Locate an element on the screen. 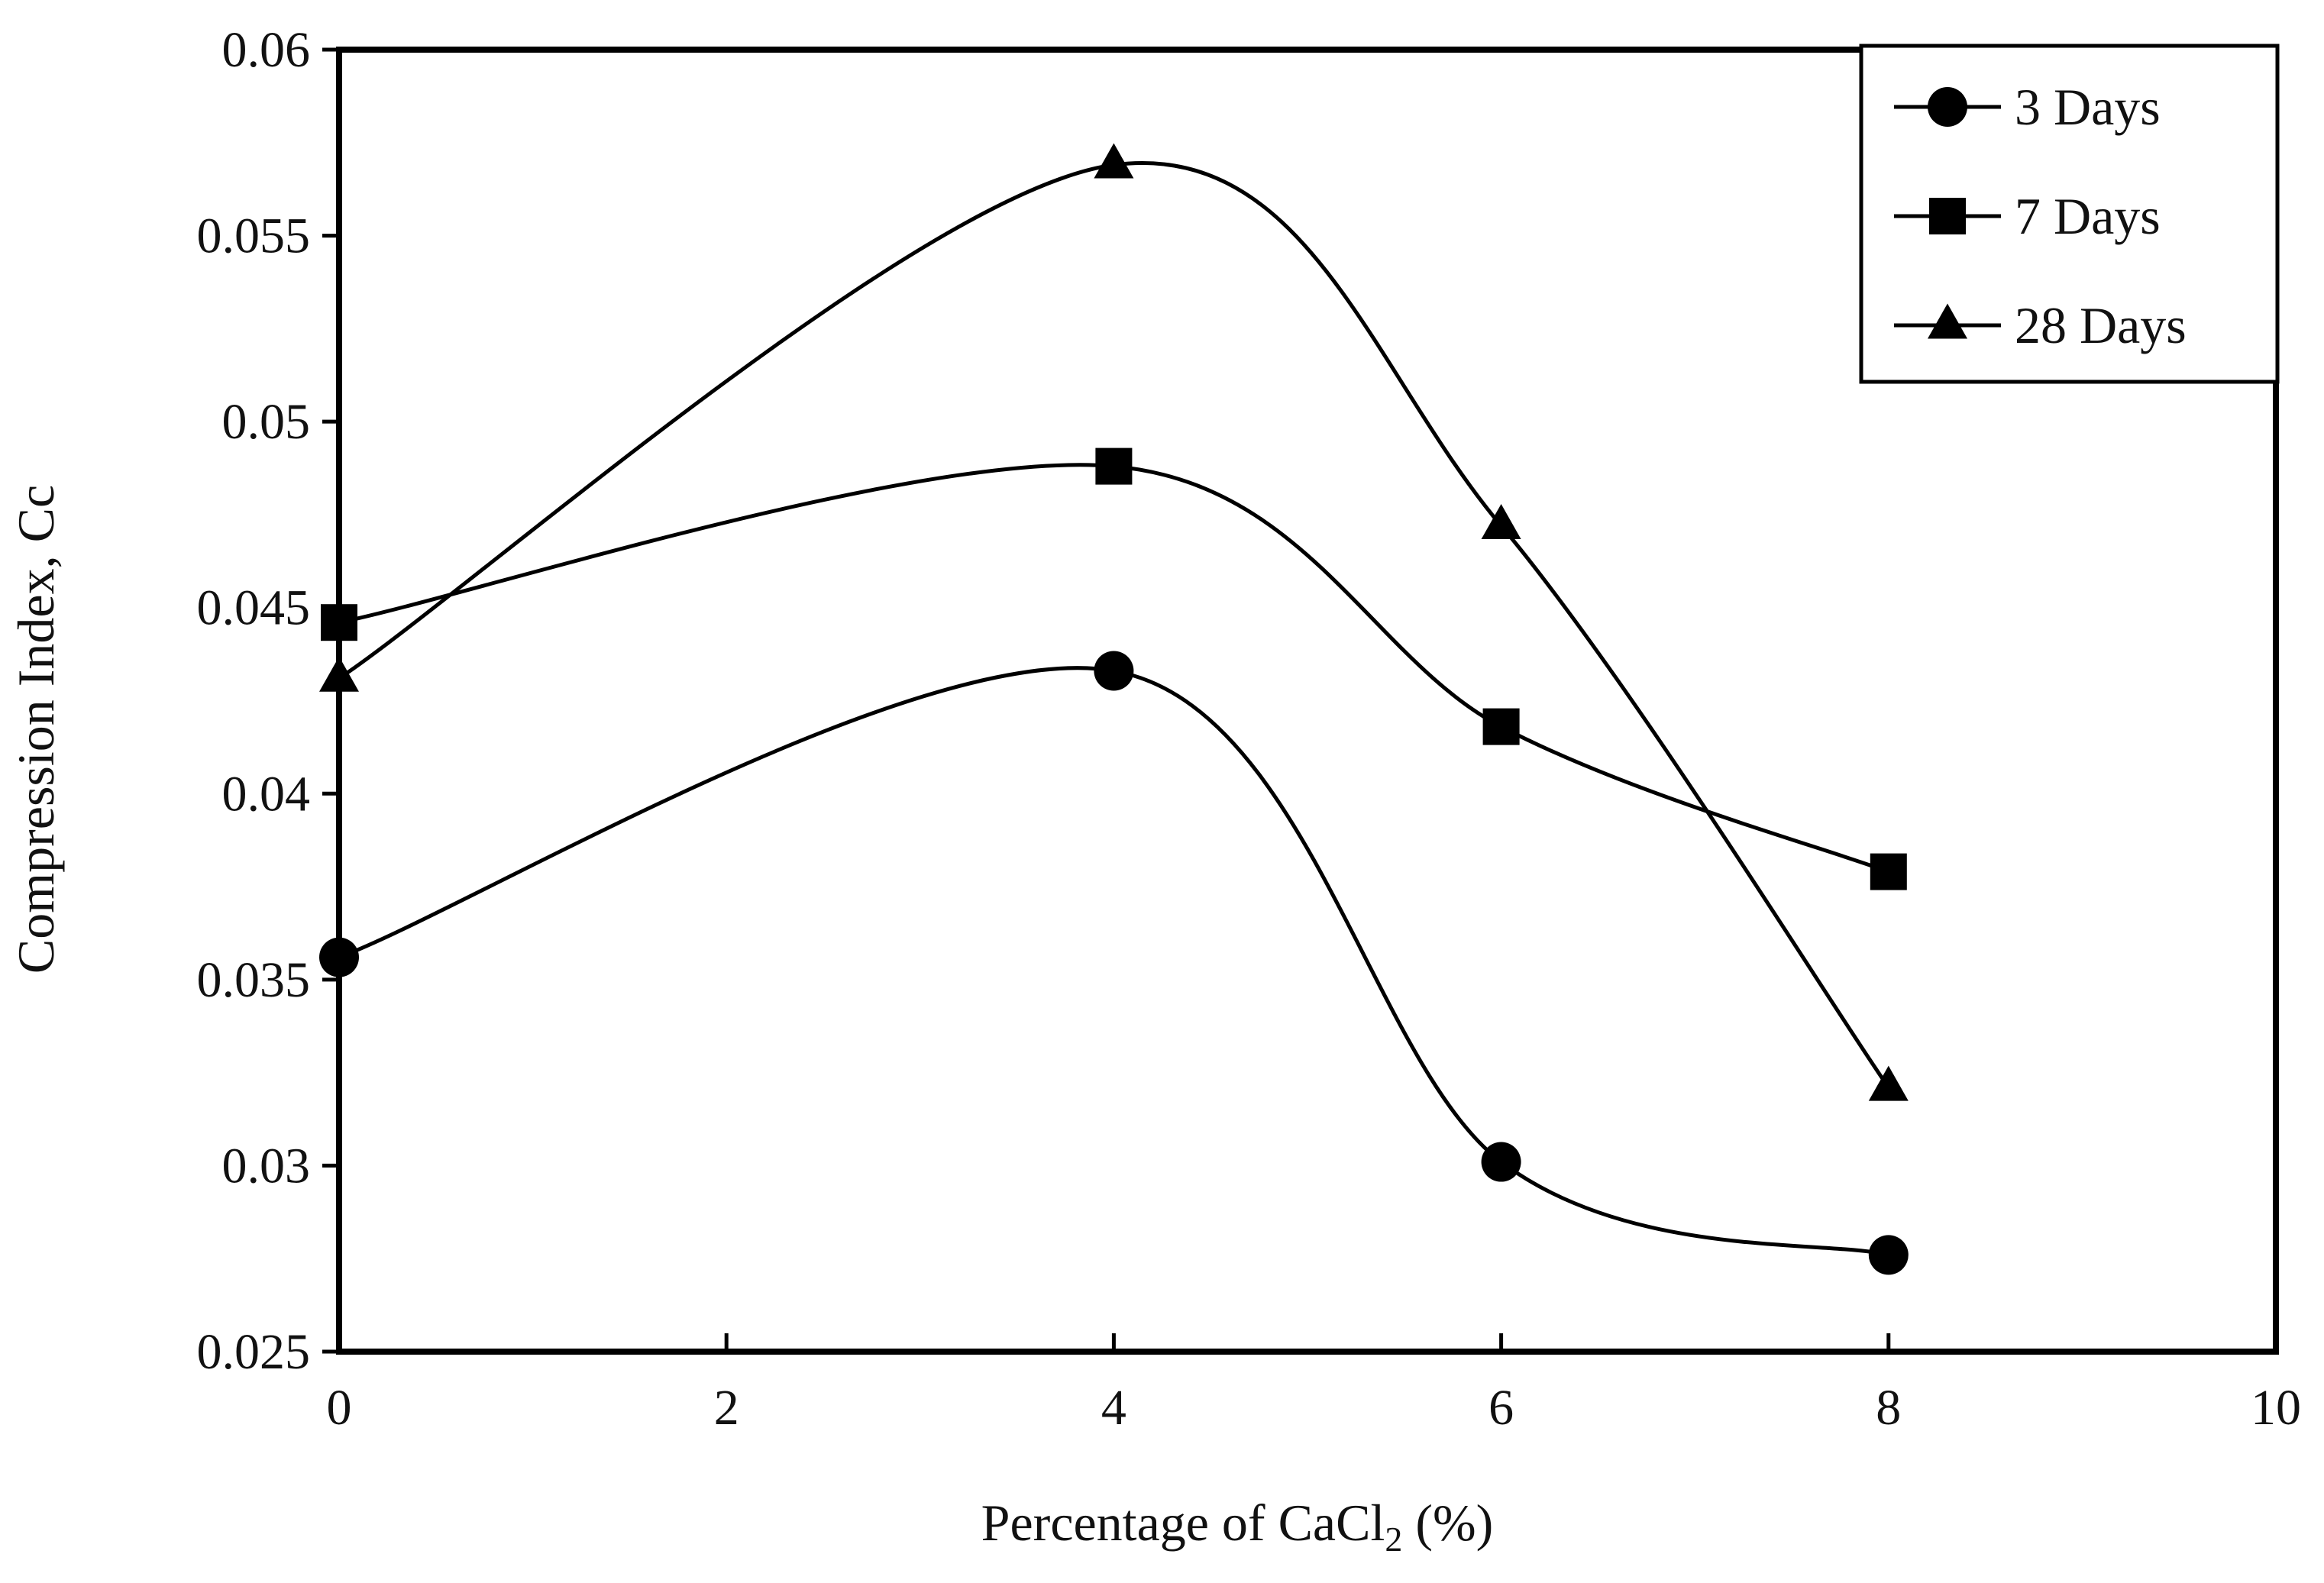 This screenshot has height=1583, width=2324. x-tick-label: 8 is located at coordinates (1888, 1408).